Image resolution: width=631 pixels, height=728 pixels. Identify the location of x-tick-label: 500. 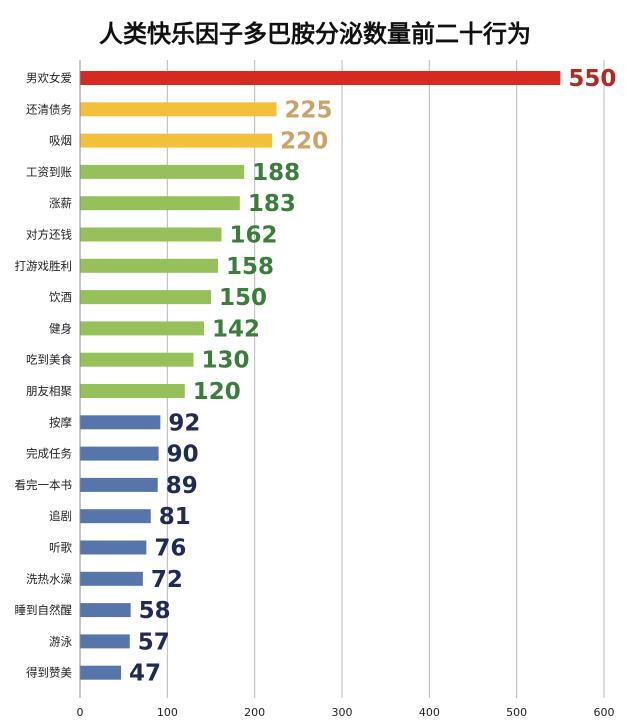
(516, 712).